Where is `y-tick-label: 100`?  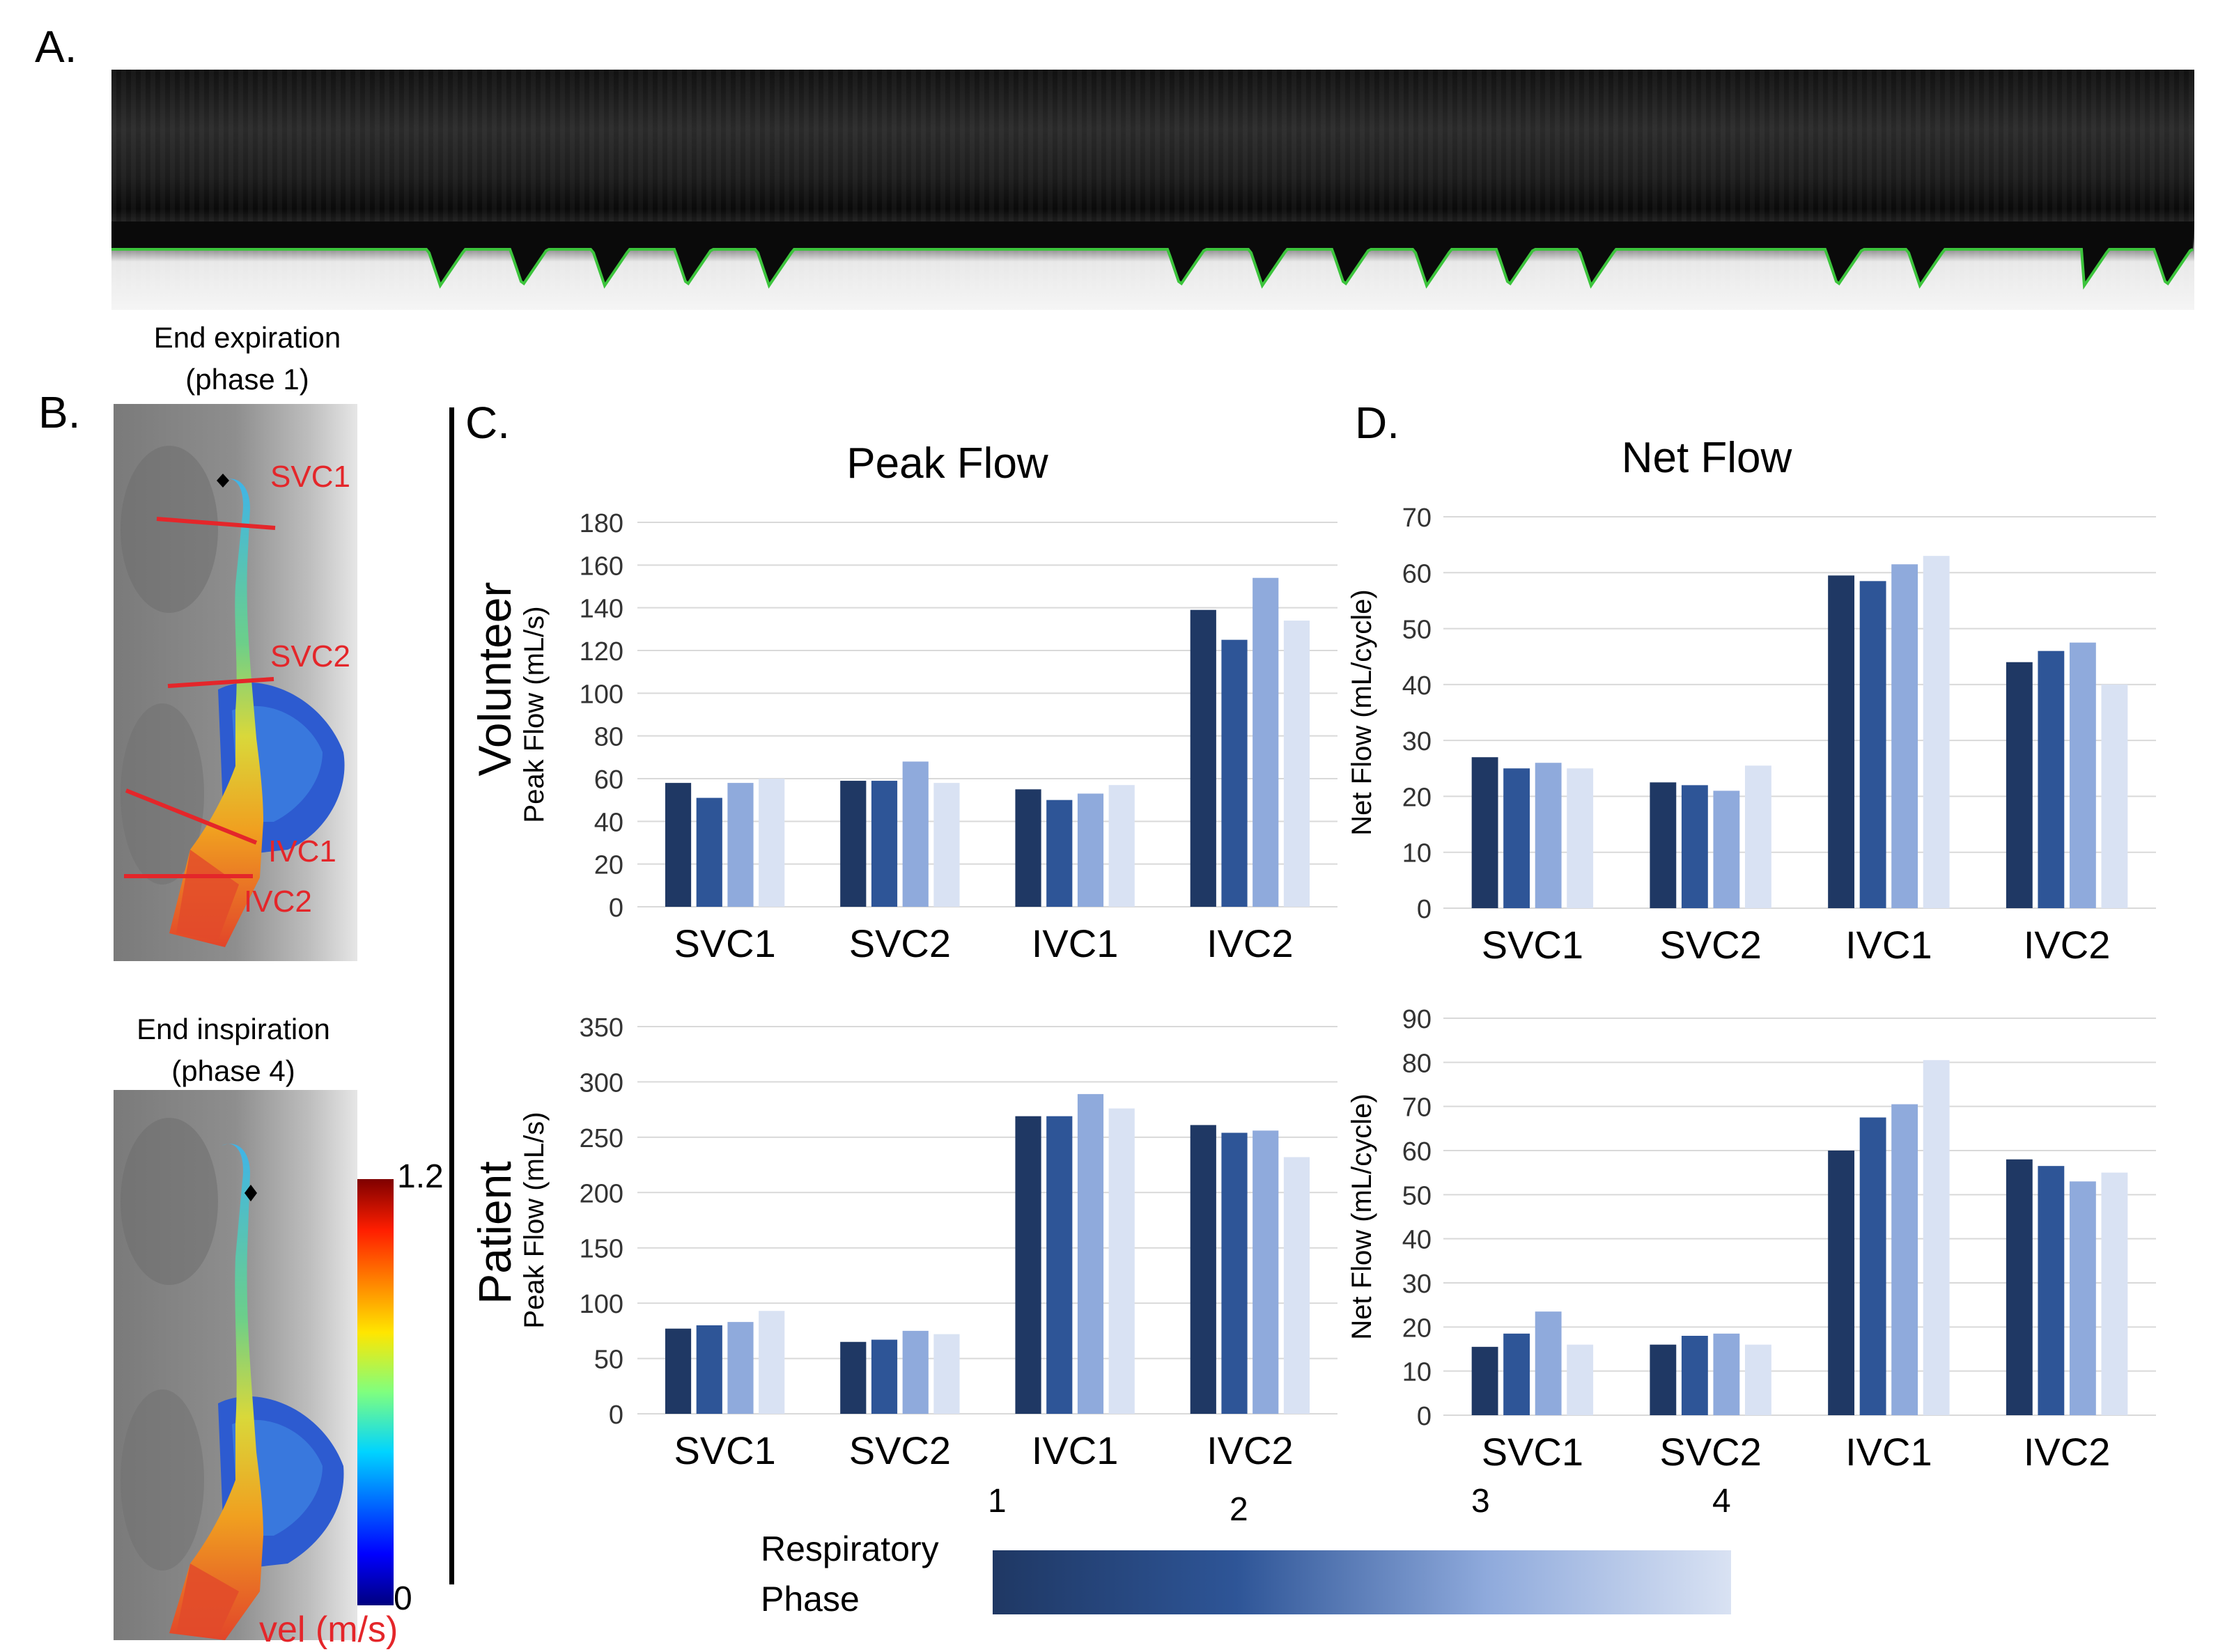 y-tick-label: 100 is located at coordinates (601, 694).